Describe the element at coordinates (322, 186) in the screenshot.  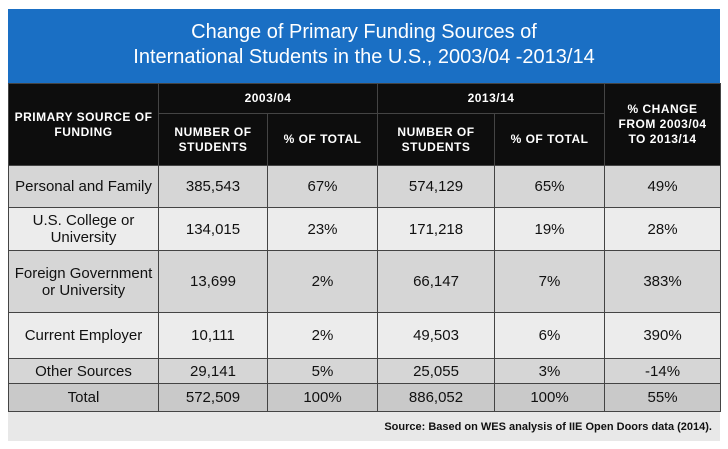
I see `cell-pct-2003: 67%` at that location.